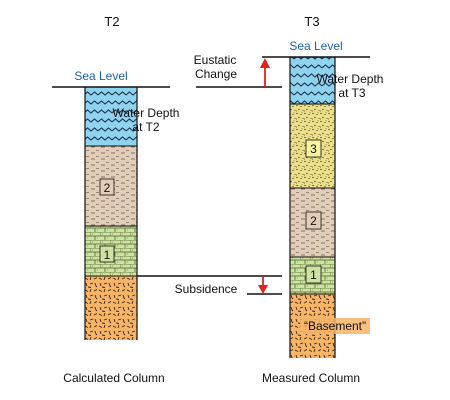  I want to click on layer-1-label-left: 1, so click(107, 255).